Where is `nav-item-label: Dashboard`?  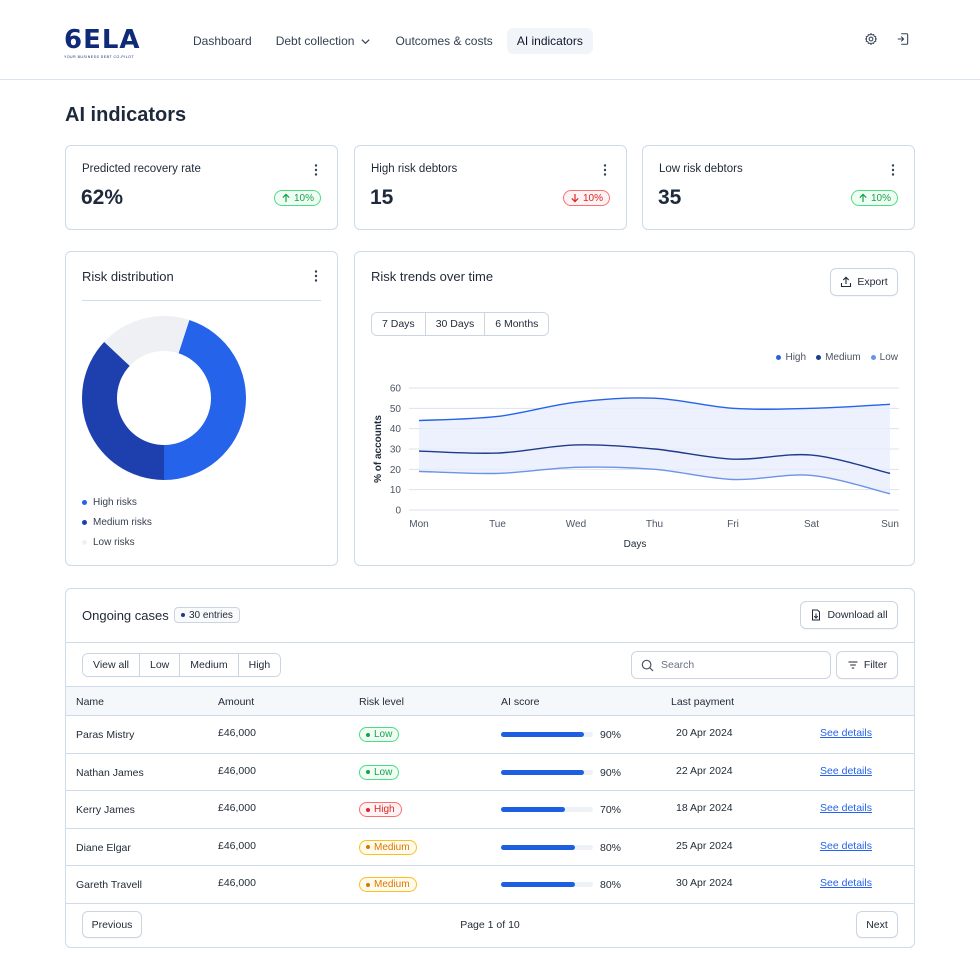
nav-item-label: Dashboard is located at coordinates (222, 41).